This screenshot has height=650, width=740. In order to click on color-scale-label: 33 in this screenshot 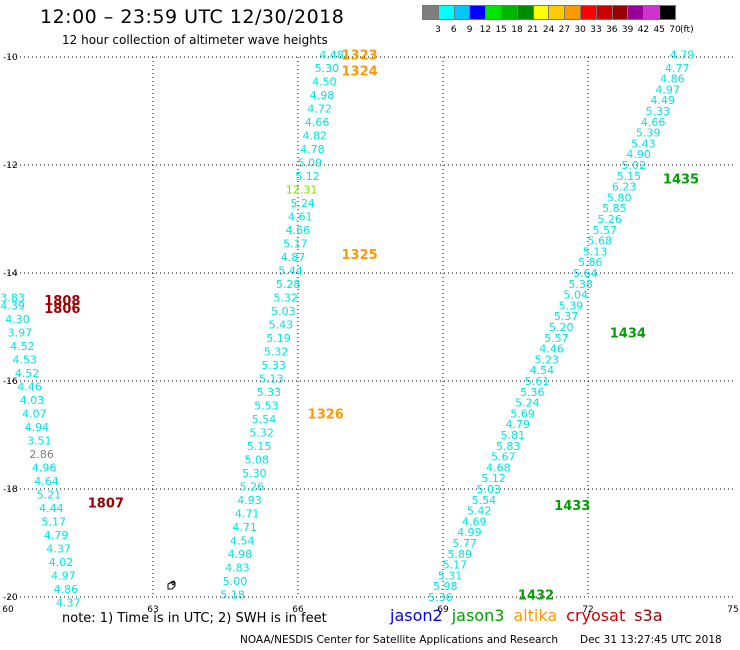, I will do `click(596, 30)`.